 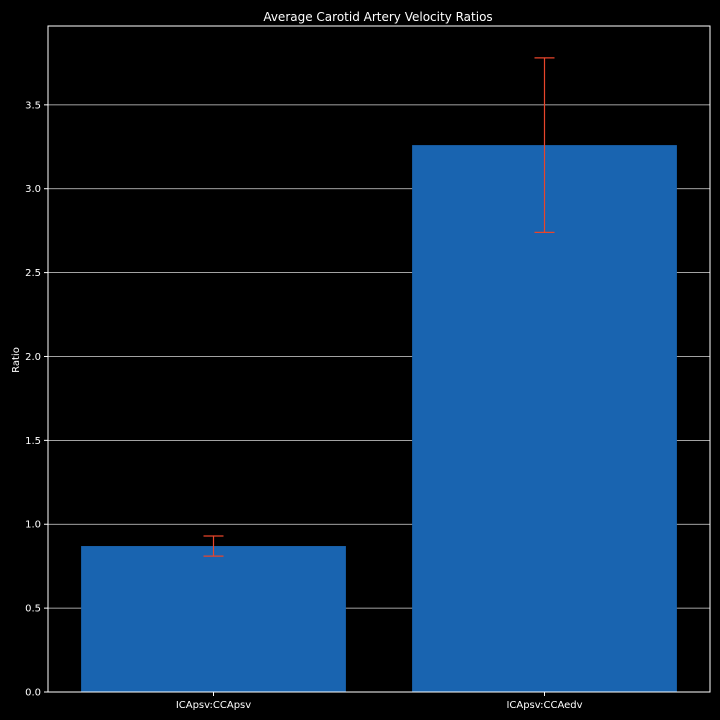 What do you see at coordinates (33, 273) in the screenshot?
I see `y-tick-label: 2.5` at bounding box center [33, 273].